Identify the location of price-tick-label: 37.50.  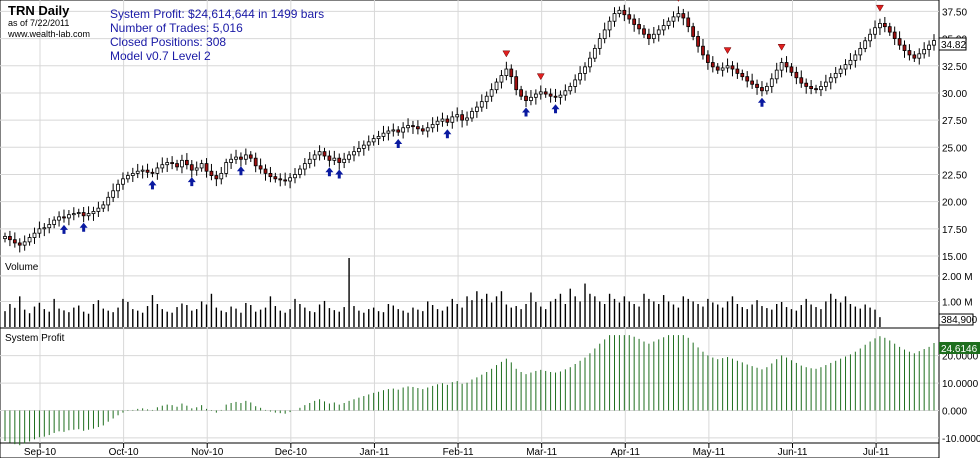
(954, 12).